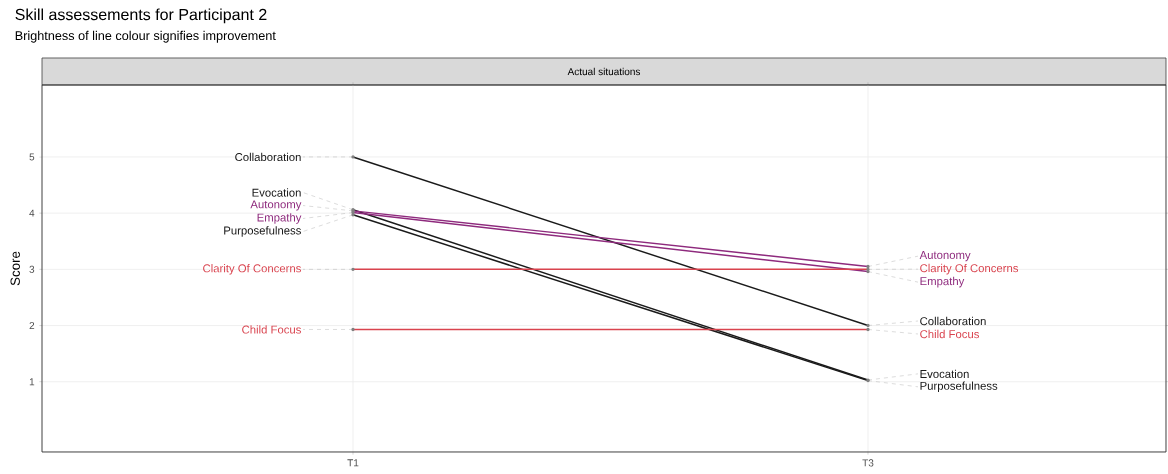 This screenshot has width=1168, height=474. Describe the element at coordinates (32, 269) in the screenshot. I see `y-tick-label: 3` at that location.